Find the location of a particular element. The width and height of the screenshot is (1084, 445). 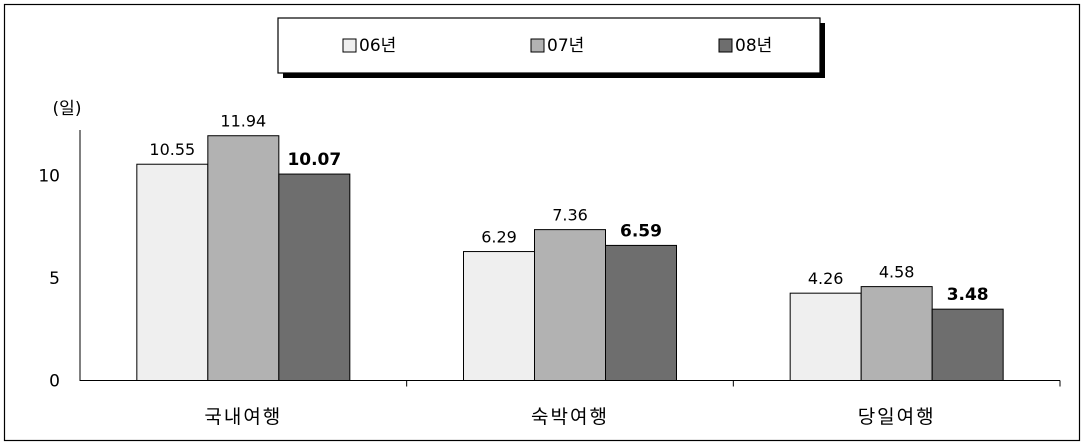

legend: 06년 07년 08년 is located at coordinates (551, 47).